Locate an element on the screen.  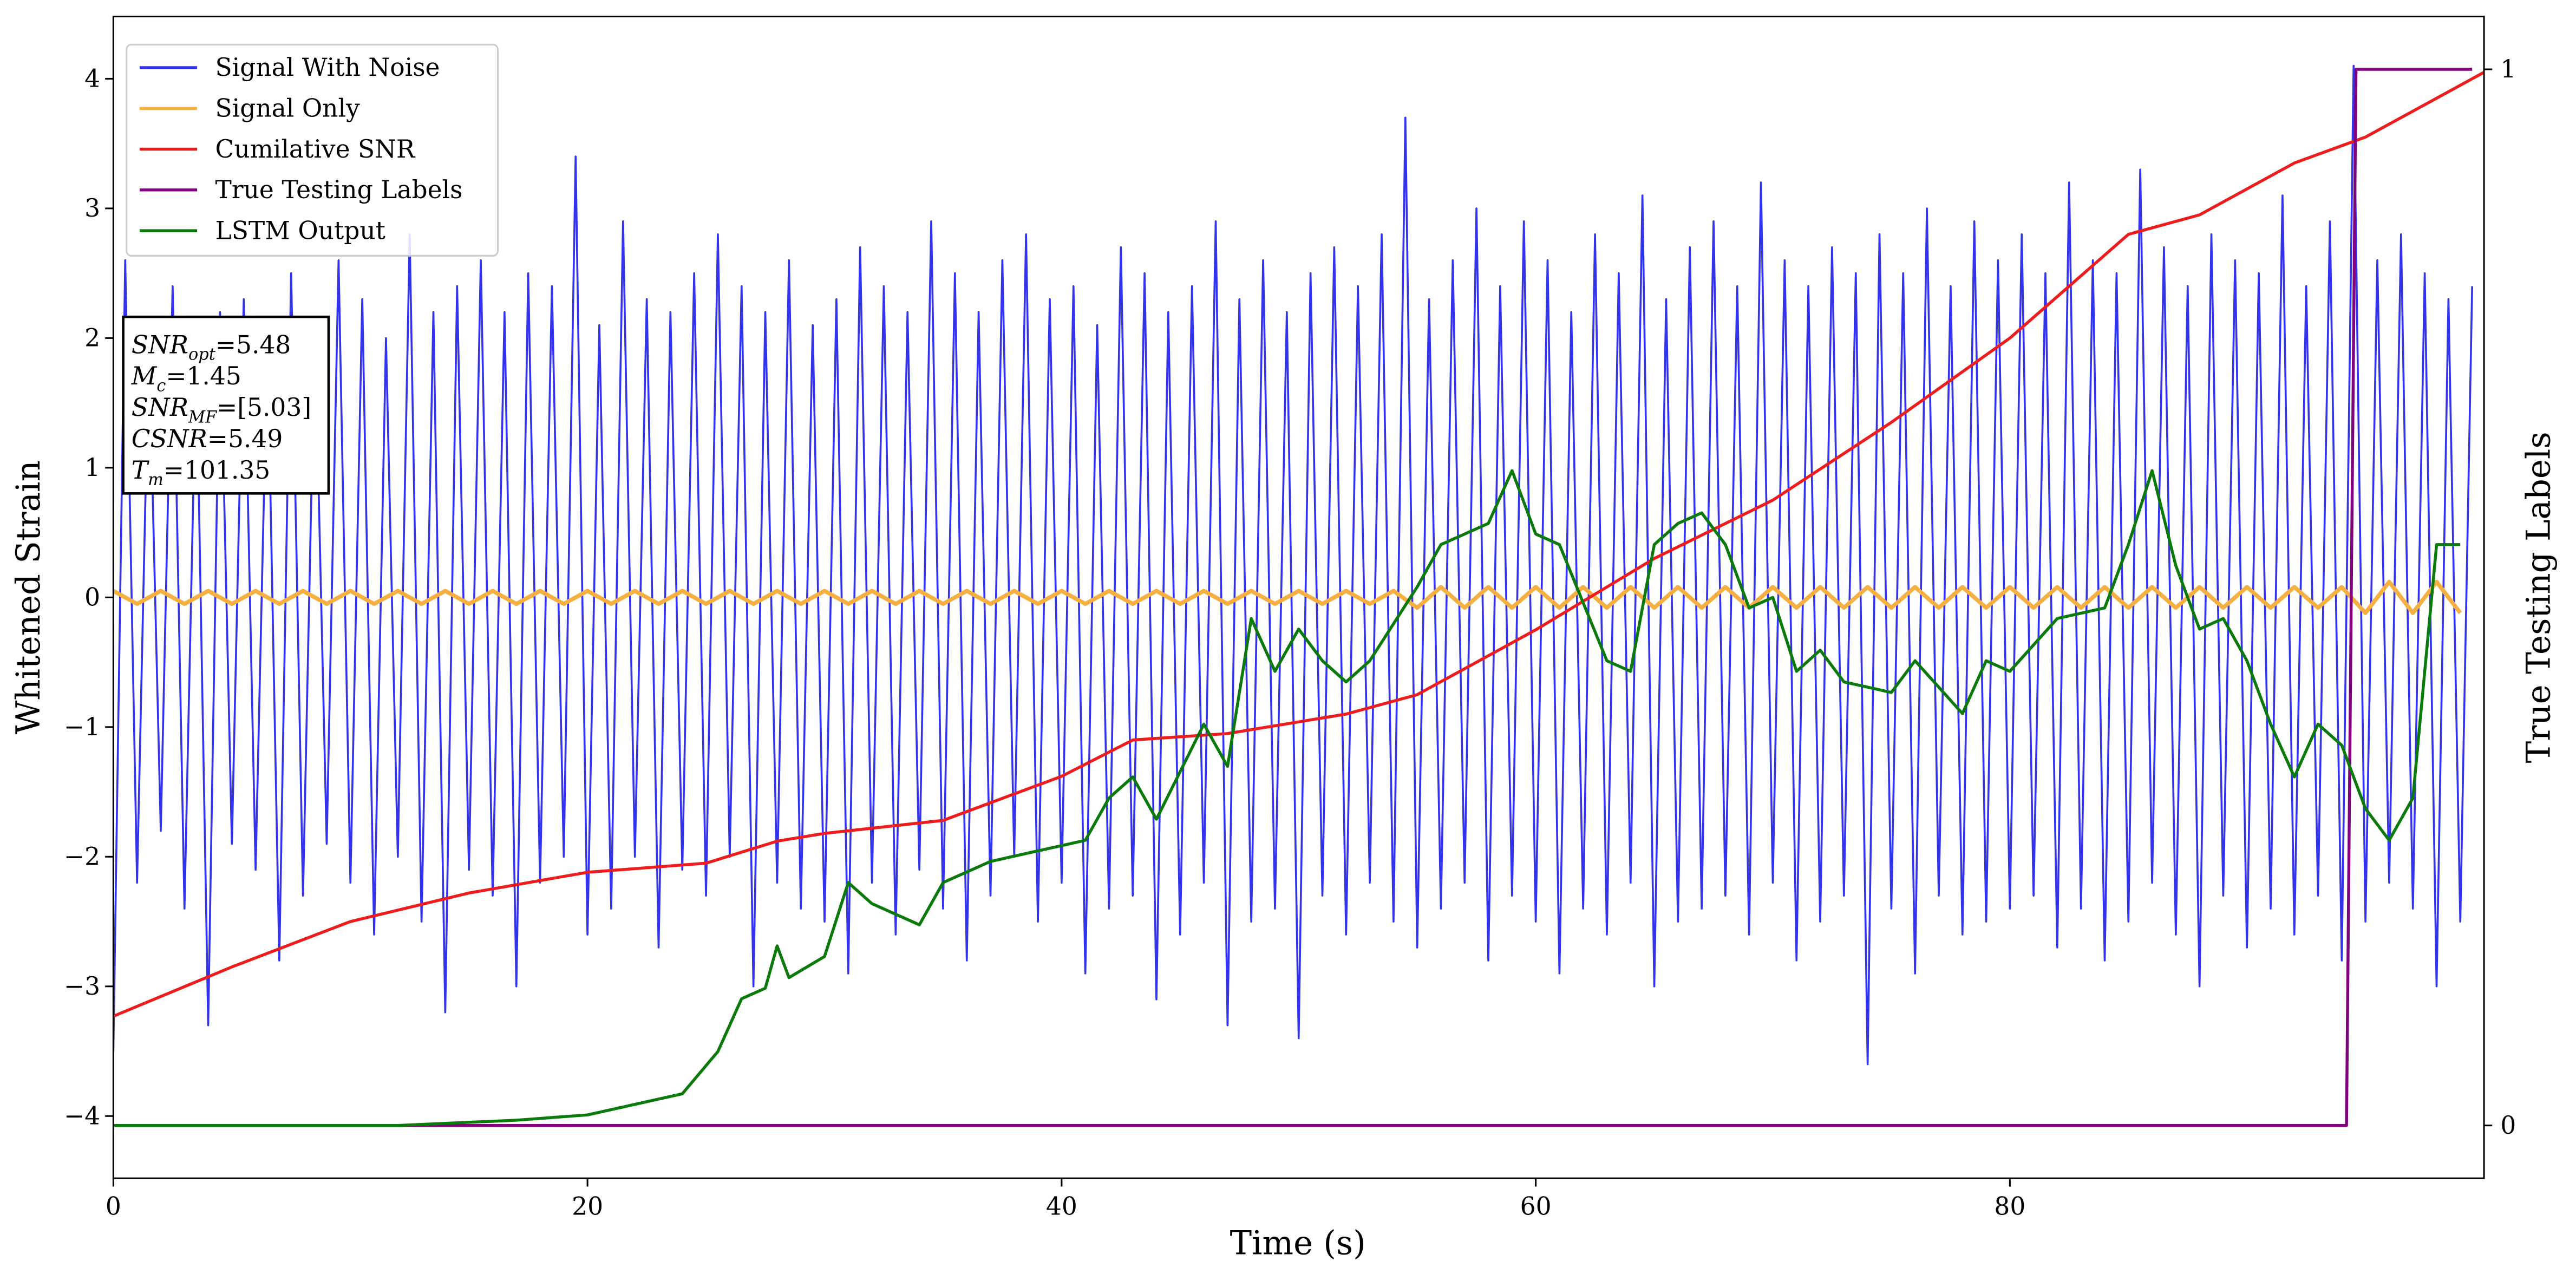
annotation-value: =5.48 is located at coordinates (253, 344).